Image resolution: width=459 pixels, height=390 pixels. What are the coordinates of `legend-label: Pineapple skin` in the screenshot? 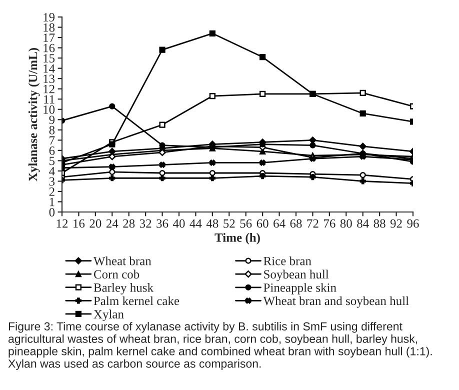 It's located at (300, 288).